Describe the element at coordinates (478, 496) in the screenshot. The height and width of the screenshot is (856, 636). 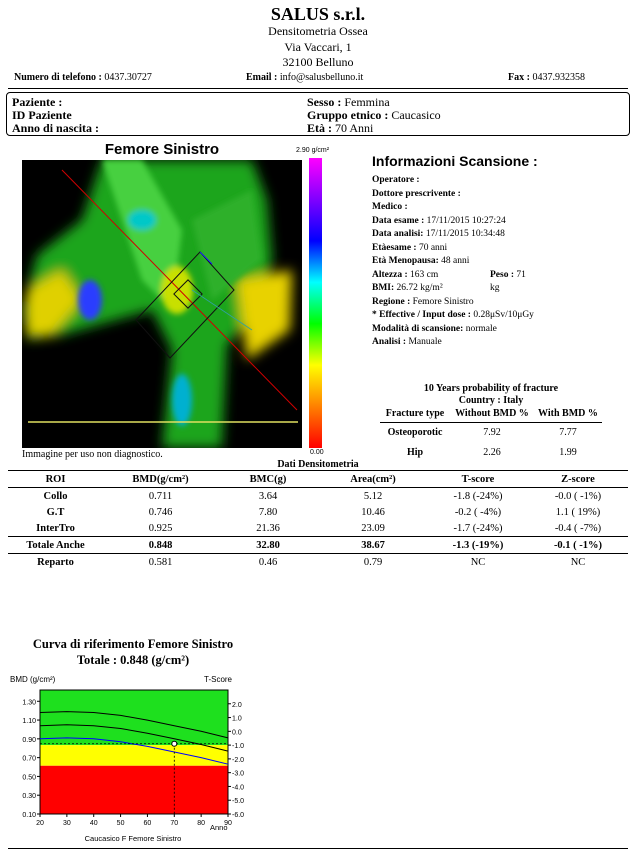
I see `tscore-cell: -1.8 (-24%)` at that location.